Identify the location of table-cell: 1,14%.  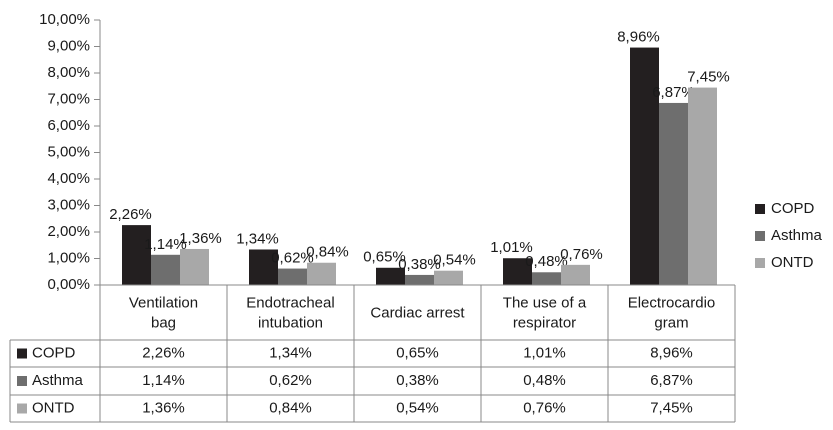
(163, 380).